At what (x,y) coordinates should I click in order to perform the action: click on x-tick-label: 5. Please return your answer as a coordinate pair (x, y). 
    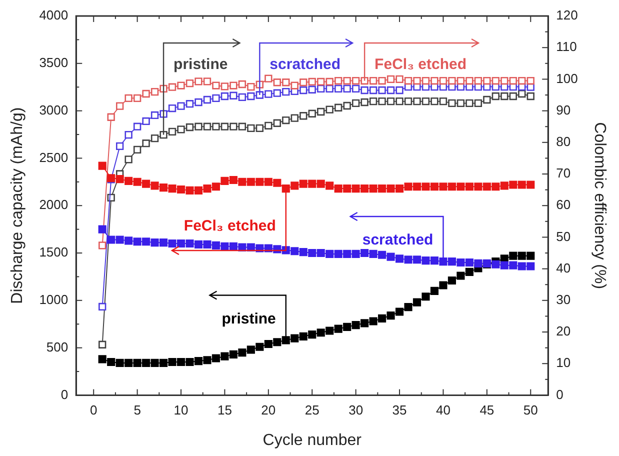
    Looking at the image, I should click on (137, 410).